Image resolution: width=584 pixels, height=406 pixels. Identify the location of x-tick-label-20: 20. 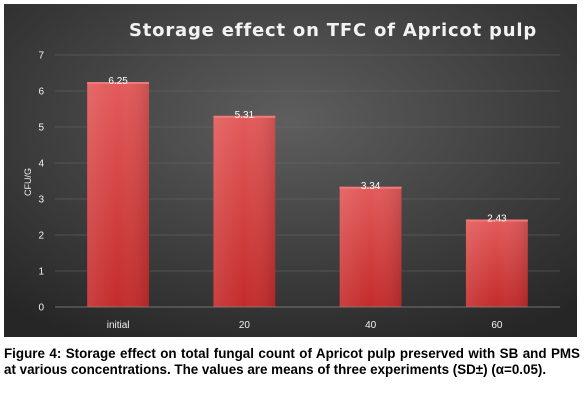
(245, 325).